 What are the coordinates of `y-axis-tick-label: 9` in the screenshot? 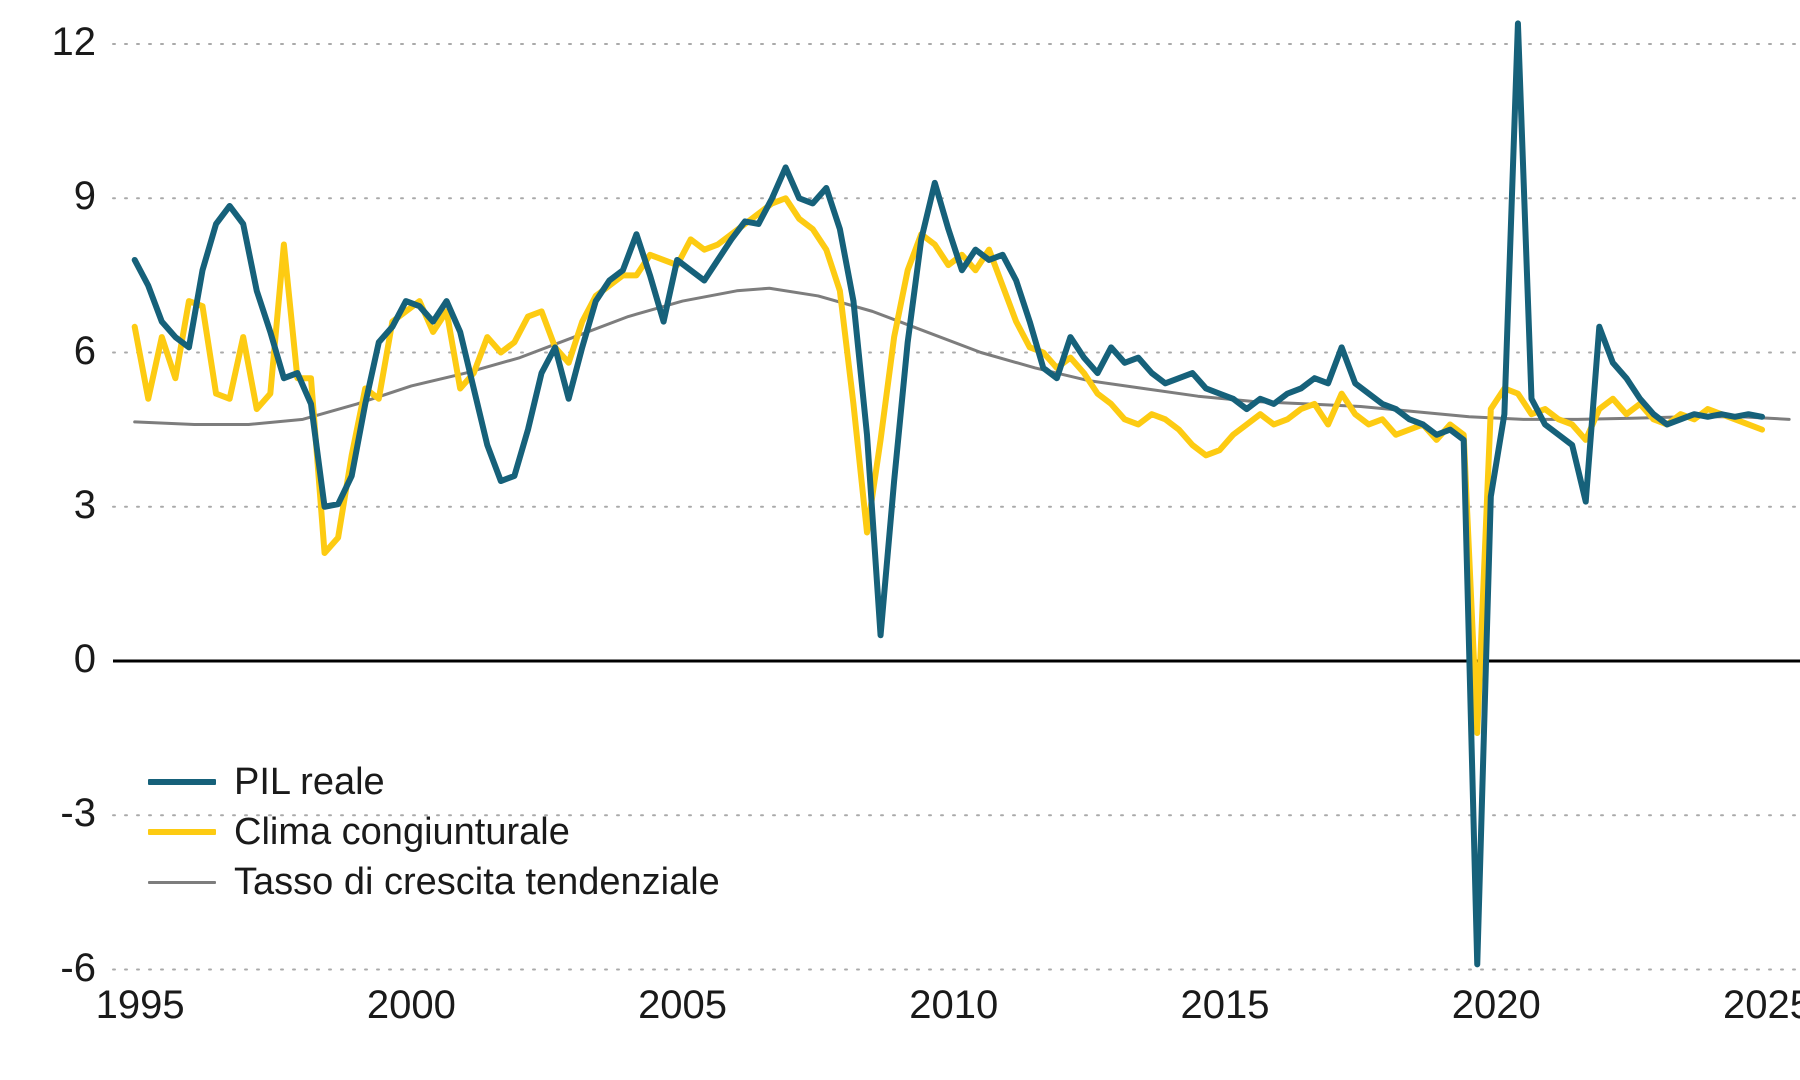 It's located at (84, 196).